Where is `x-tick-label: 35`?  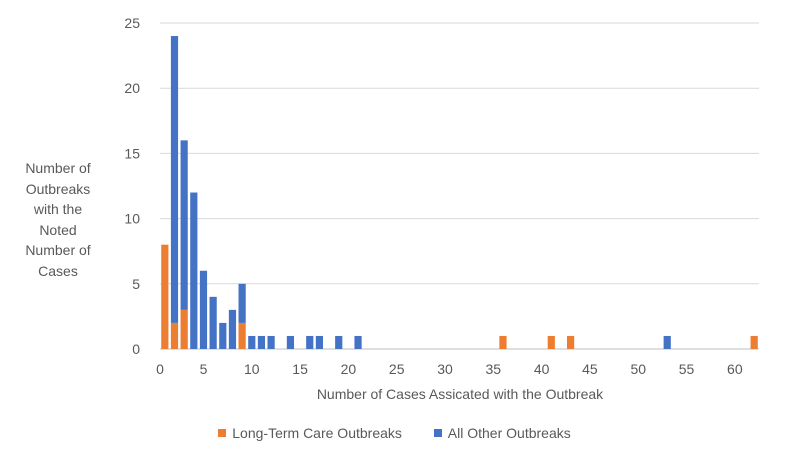 x-tick-label: 35 is located at coordinates (494, 369).